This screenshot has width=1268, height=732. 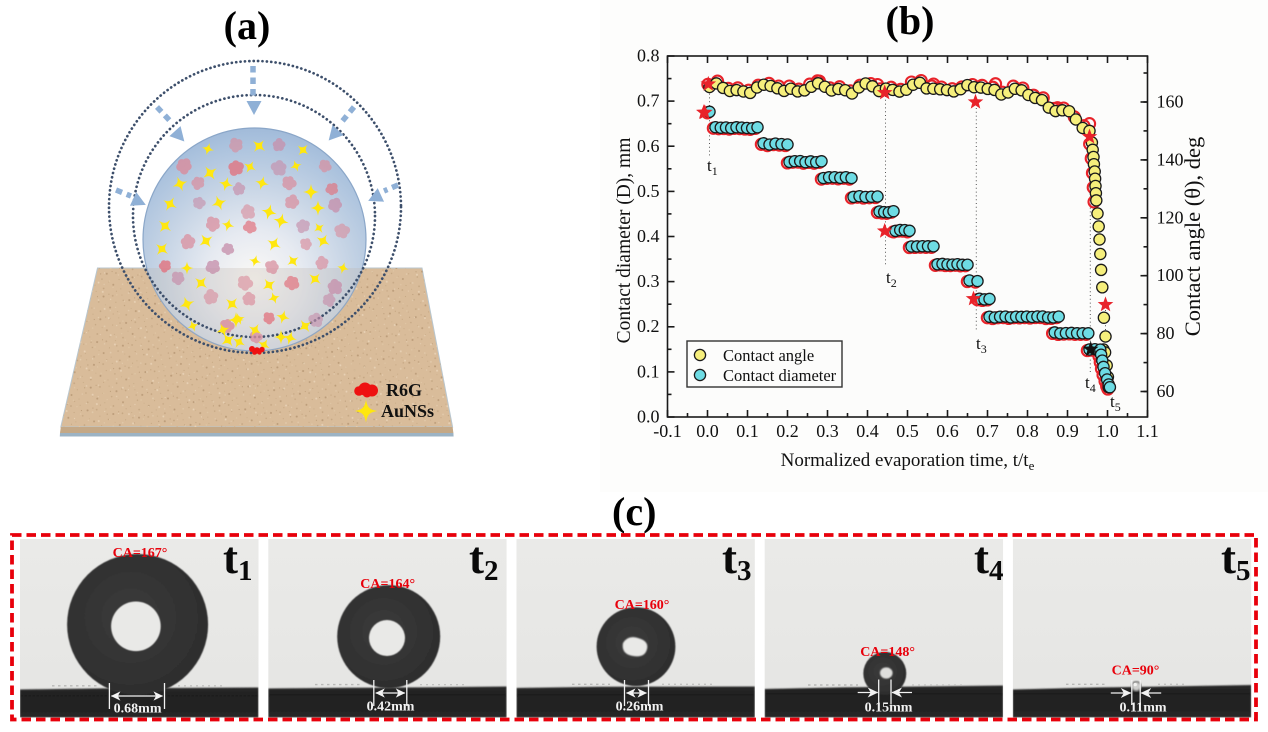 I want to click on svg-text: t4, so click(x=1090, y=384).